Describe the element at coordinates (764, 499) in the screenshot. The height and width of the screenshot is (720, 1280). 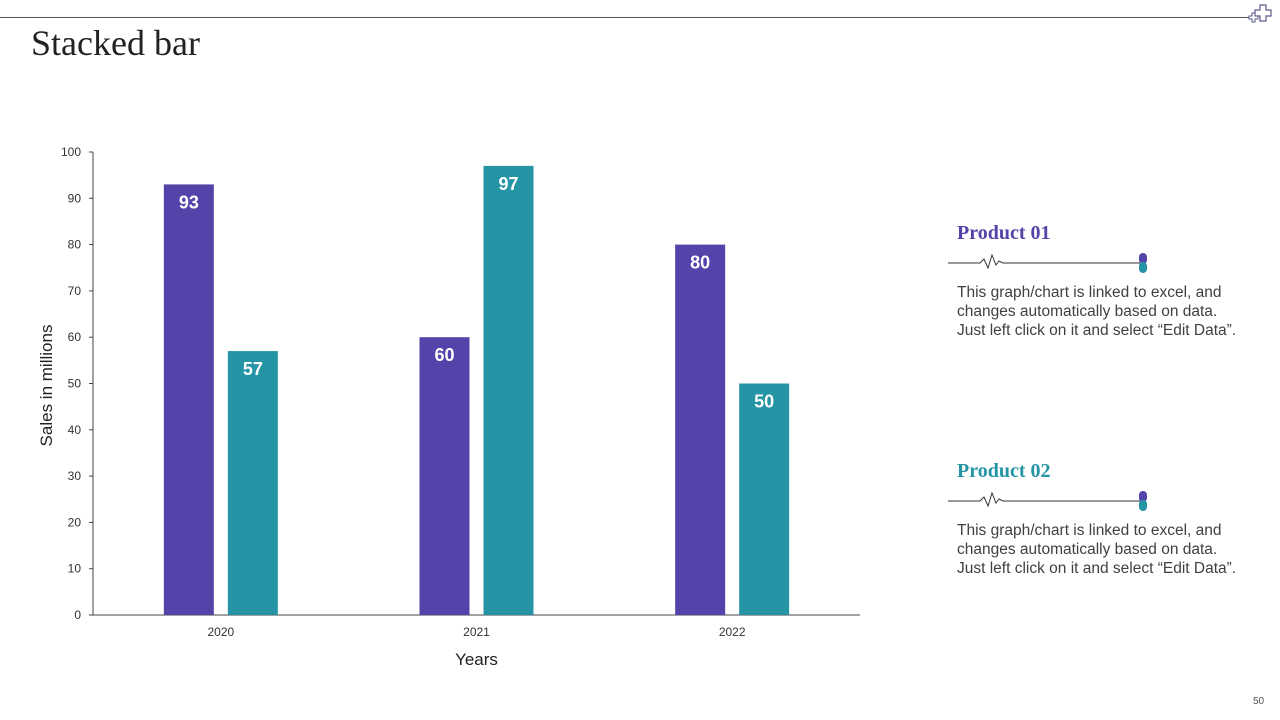
I see `bar-product-02-2022` at that location.